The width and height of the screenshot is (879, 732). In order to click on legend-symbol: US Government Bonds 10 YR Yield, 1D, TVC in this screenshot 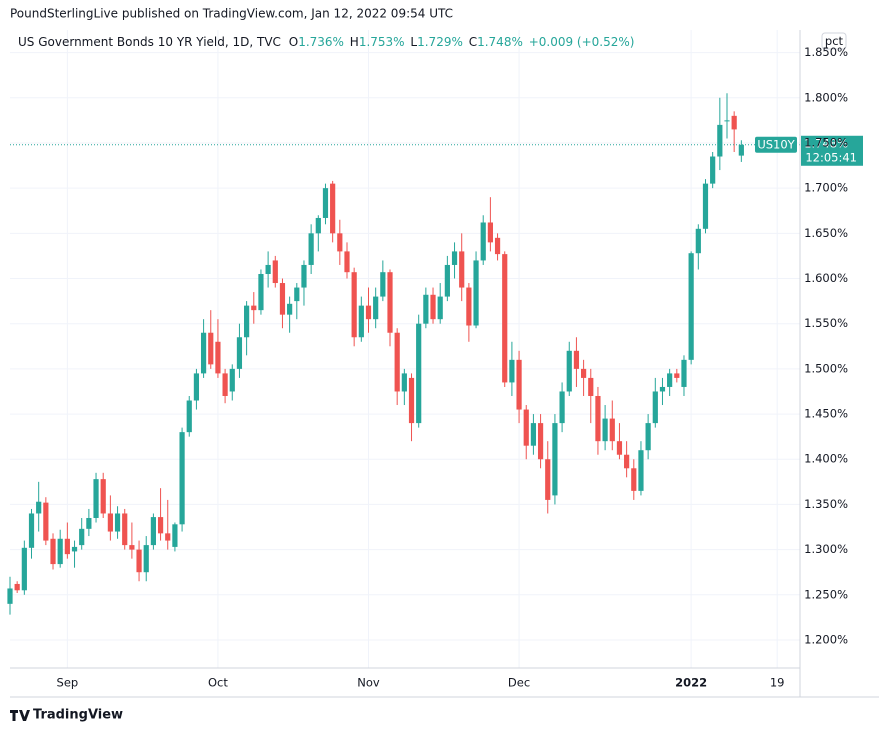, I will do `click(149, 42)`.